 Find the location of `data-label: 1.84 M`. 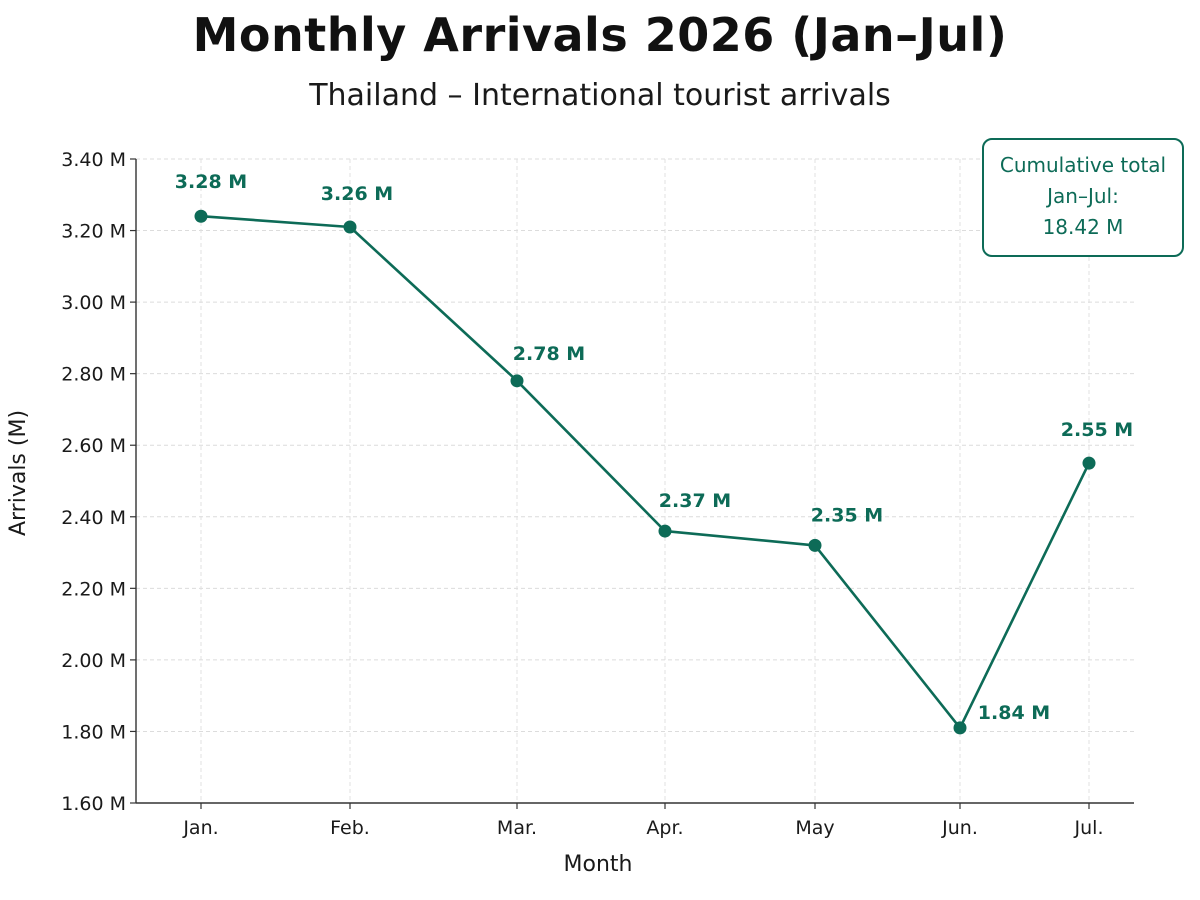

data-label: 1.84 M is located at coordinates (1014, 713).